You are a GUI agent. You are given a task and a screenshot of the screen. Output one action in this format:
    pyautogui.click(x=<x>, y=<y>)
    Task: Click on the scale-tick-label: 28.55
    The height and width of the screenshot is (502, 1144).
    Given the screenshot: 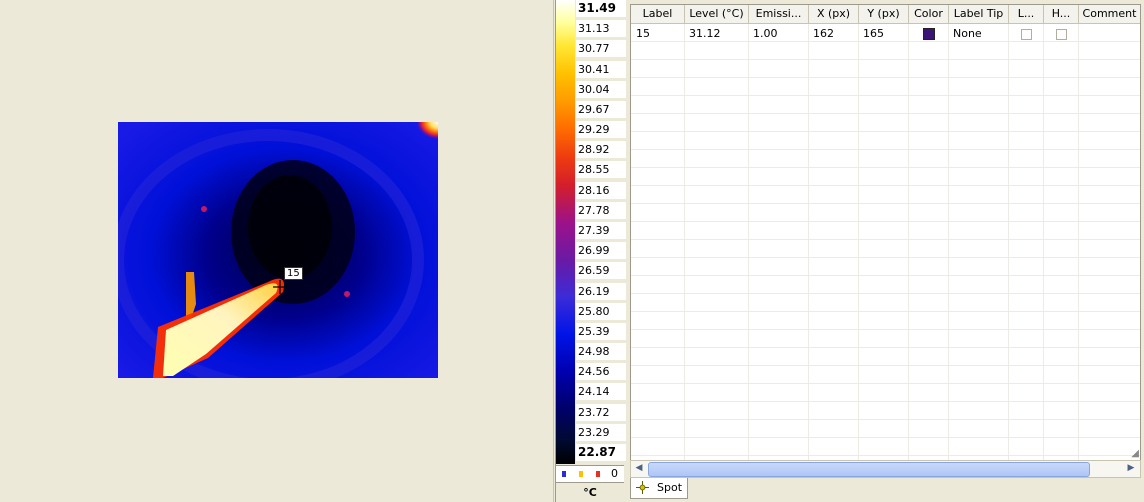 What is the action you would take?
    pyautogui.click(x=601, y=169)
    